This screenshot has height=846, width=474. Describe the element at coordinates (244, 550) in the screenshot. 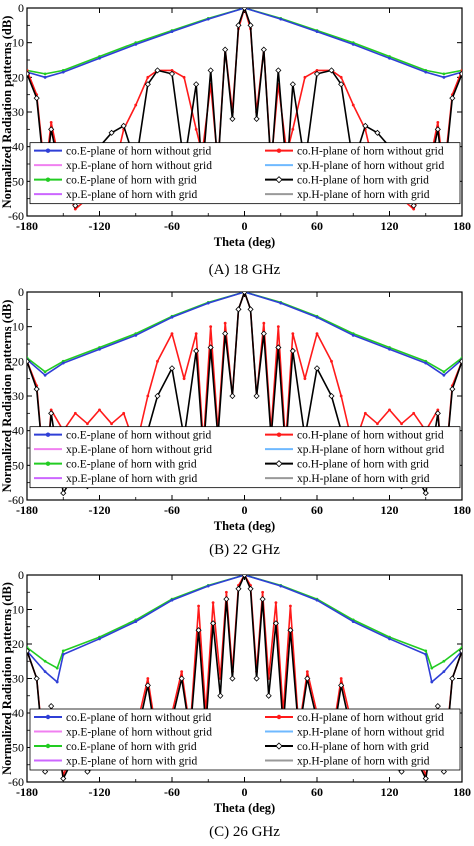

I see `panel-caption: (B) 22 GHz` at that location.